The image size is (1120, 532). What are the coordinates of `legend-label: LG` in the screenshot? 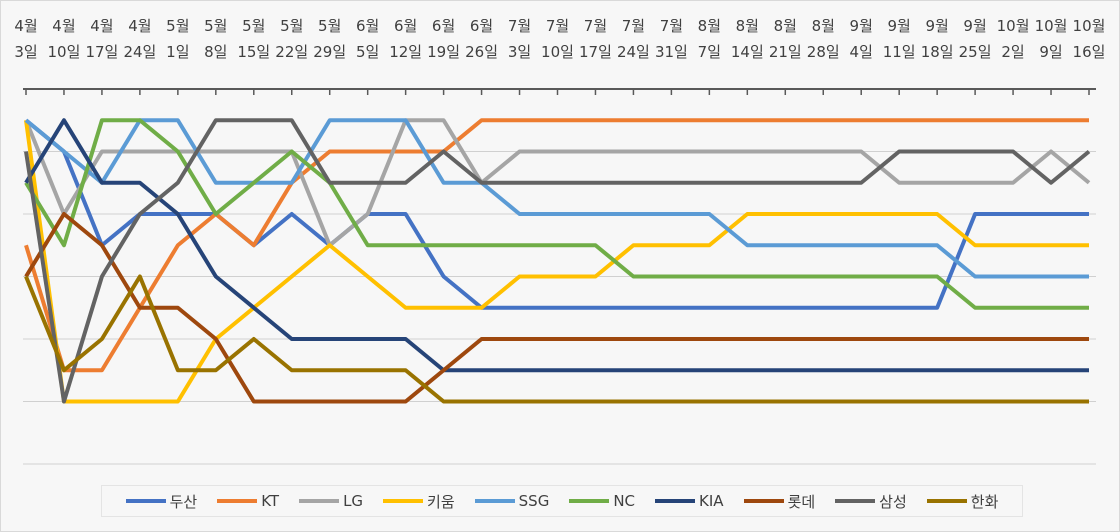 It's located at (353, 501).